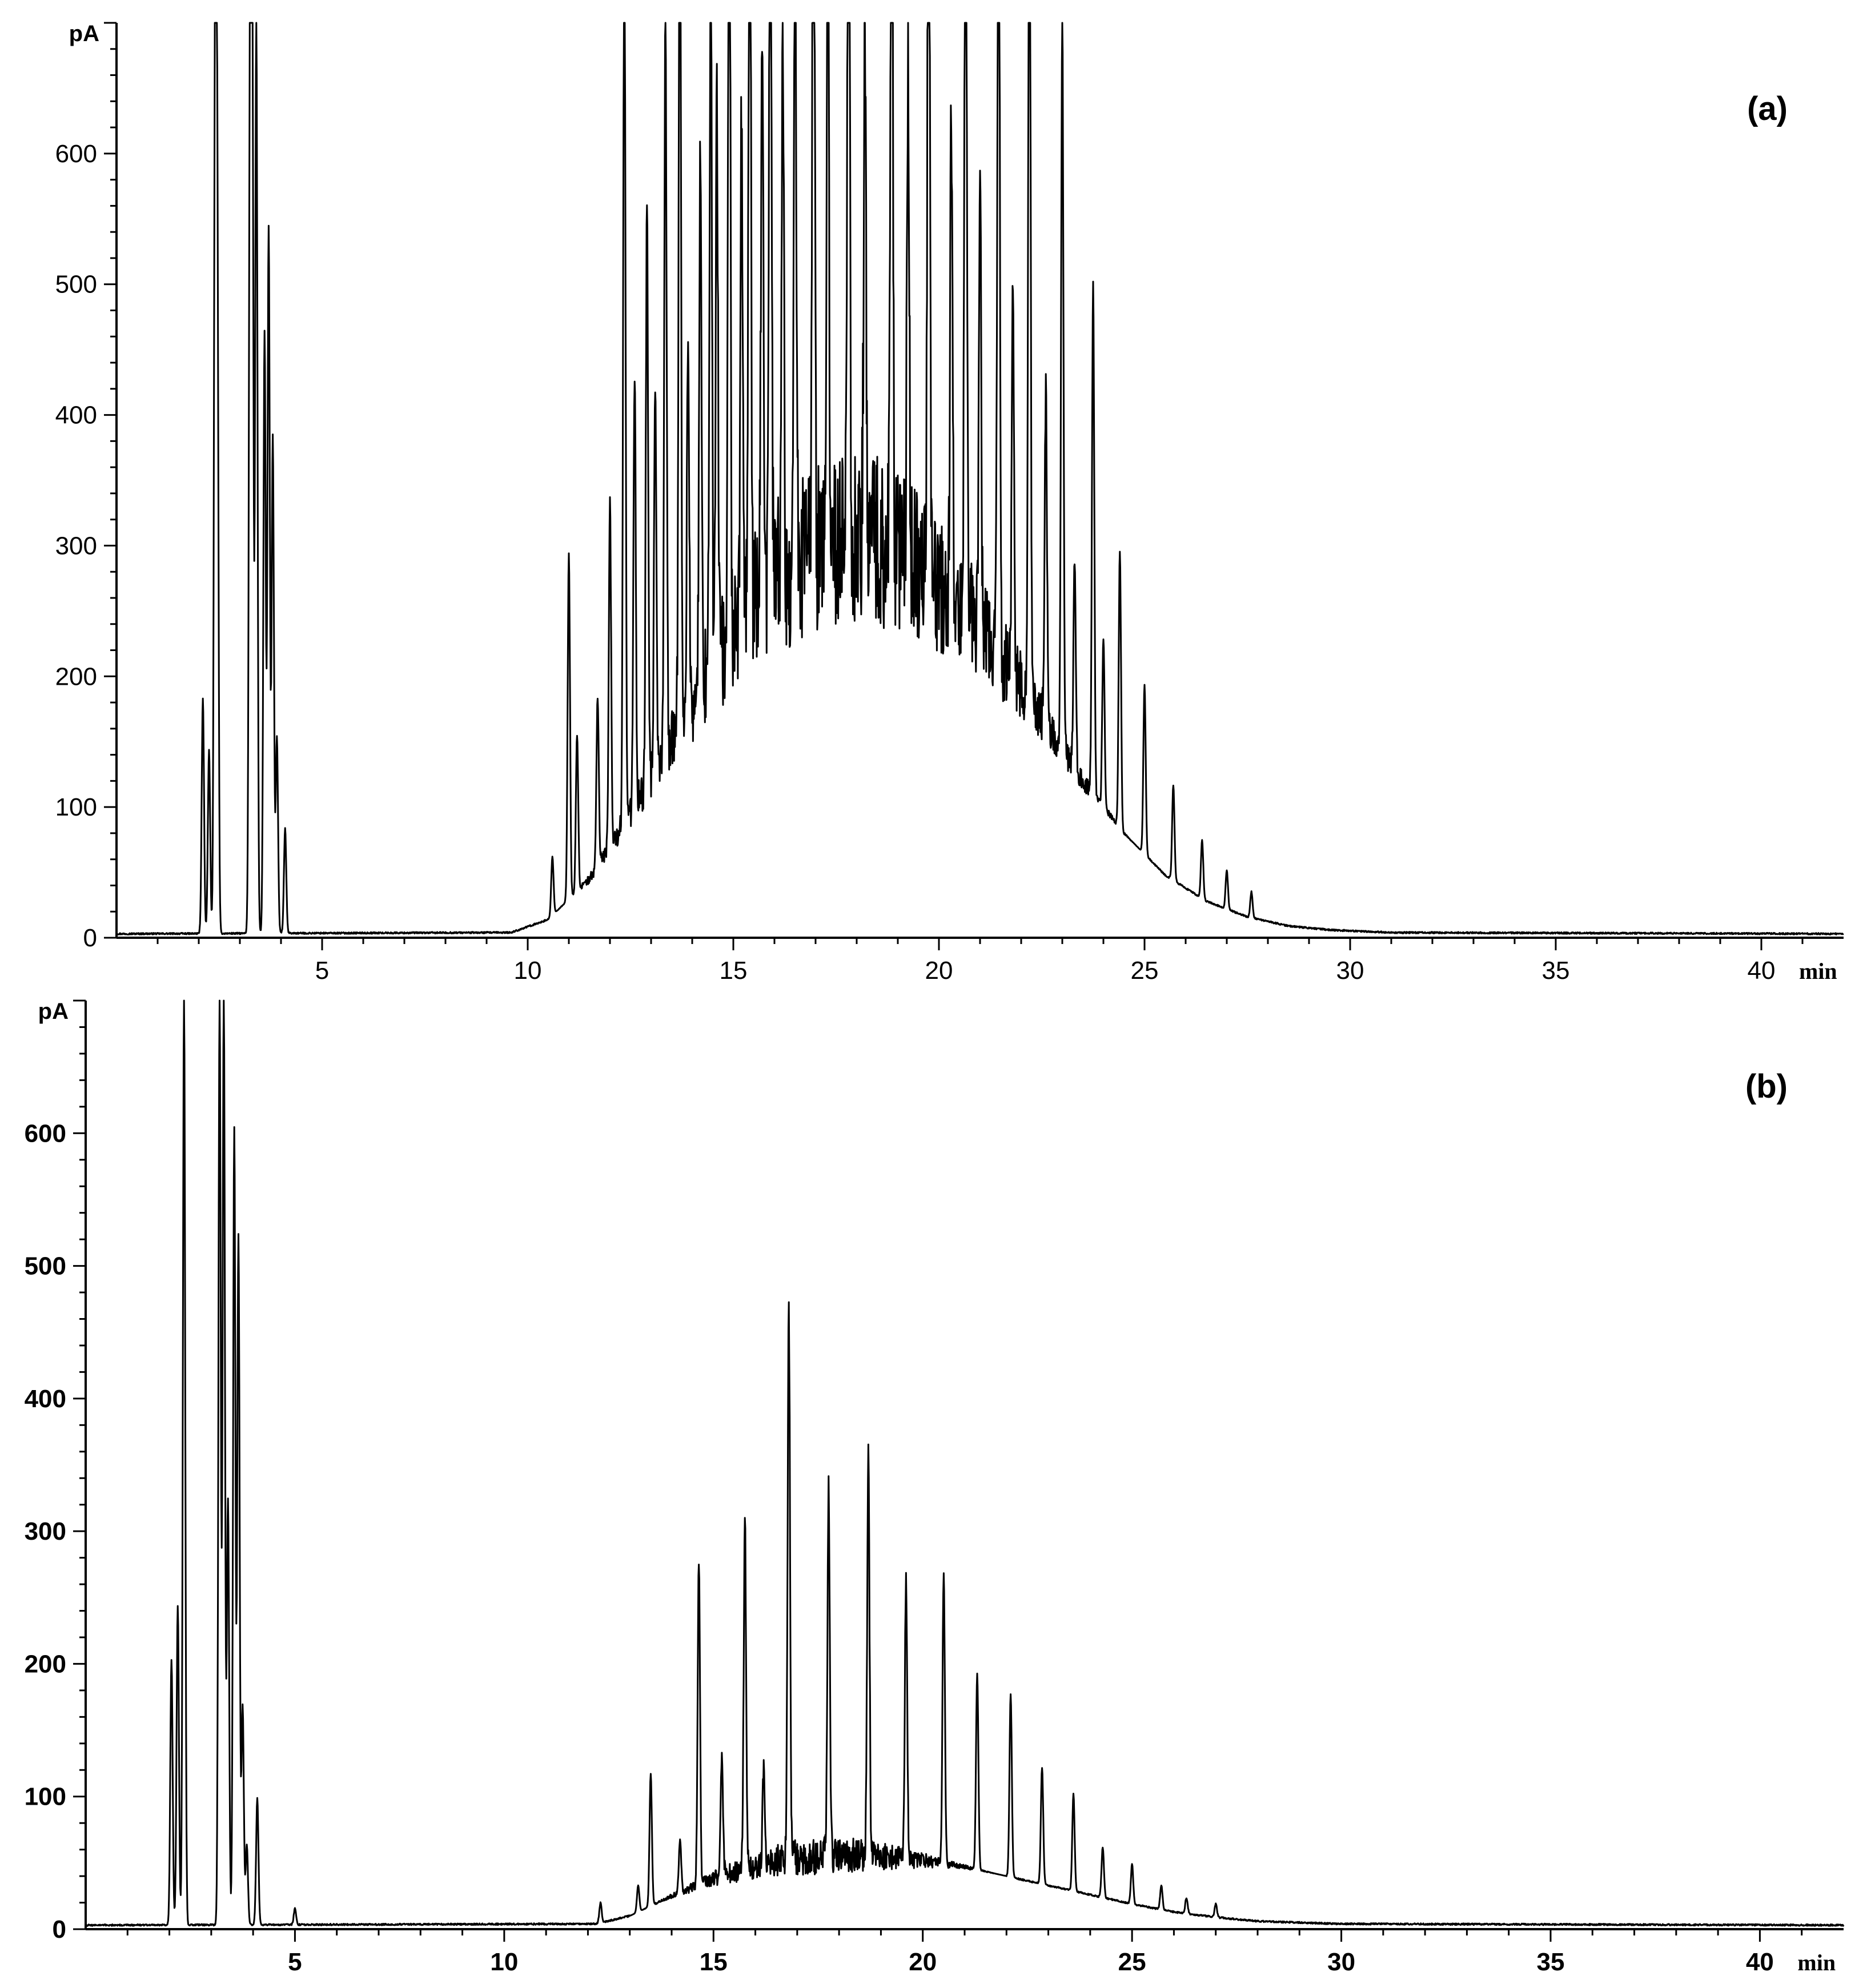 This screenshot has width=1863, height=1988. What do you see at coordinates (1766, 1086) in the screenshot?
I see `panel-label-b: (b)` at bounding box center [1766, 1086].